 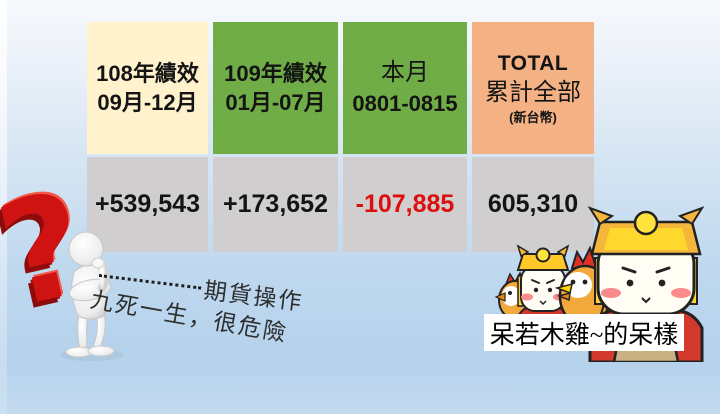 What do you see at coordinates (533, 204) in the screenshot?
I see `value-cell-total: 605,310` at bounding box center [533, 204].